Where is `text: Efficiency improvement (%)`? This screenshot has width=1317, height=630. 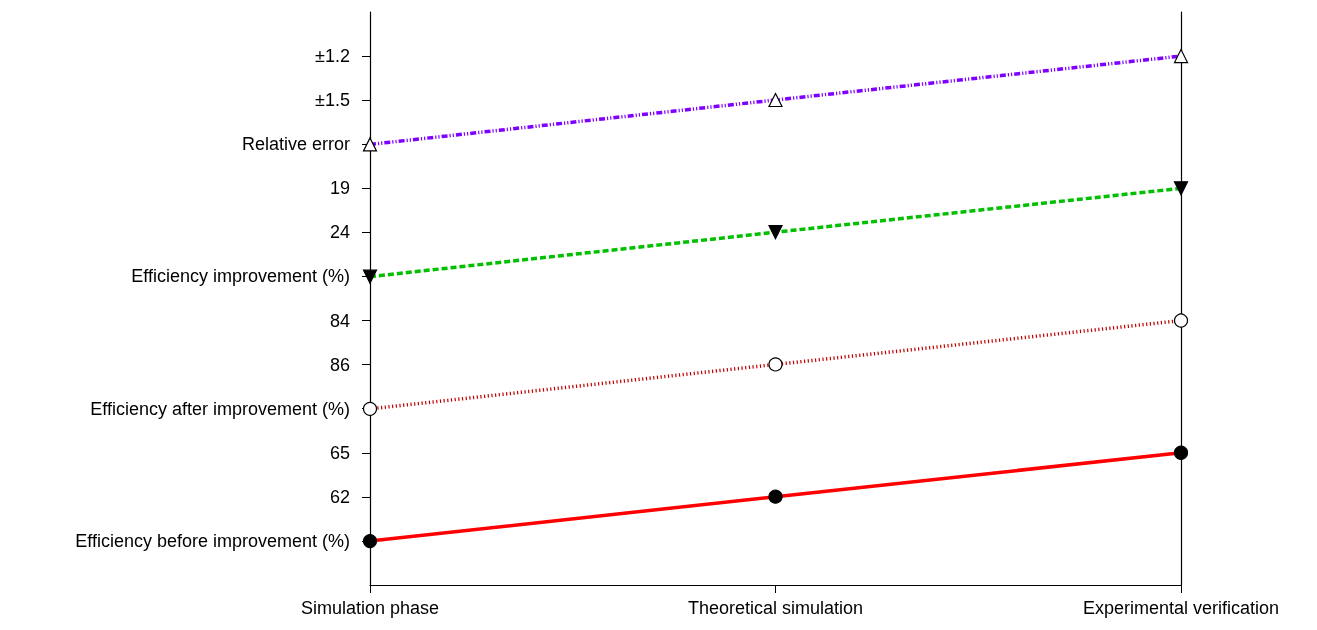 text: Efficiency improvement (%) is located at coordinates (240, 276).